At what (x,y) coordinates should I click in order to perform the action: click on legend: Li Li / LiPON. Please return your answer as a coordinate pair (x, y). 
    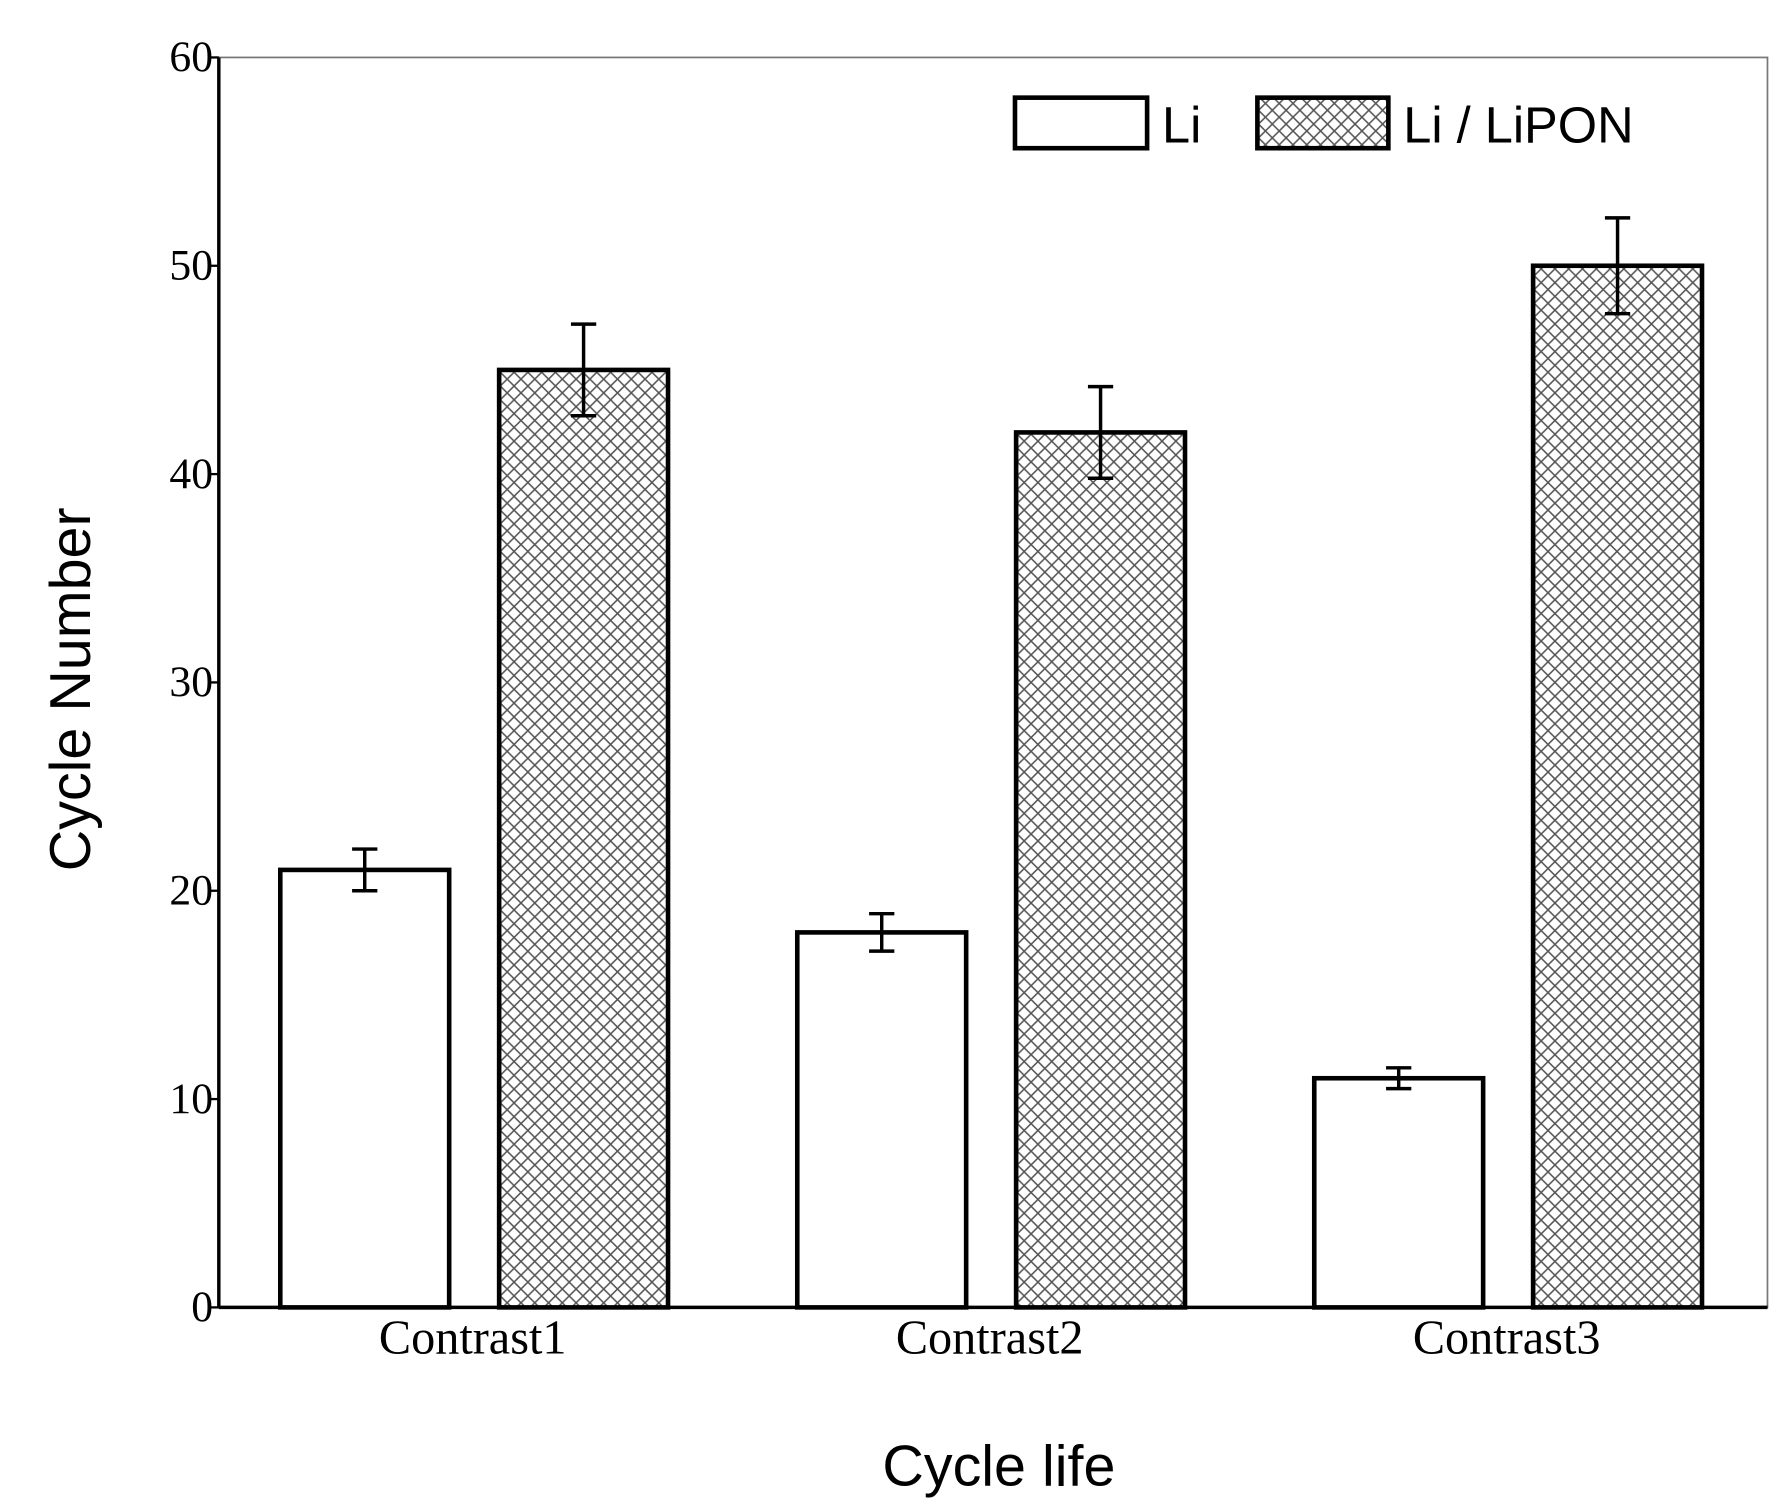
    Looking at the image, I should click on (1323, 124).